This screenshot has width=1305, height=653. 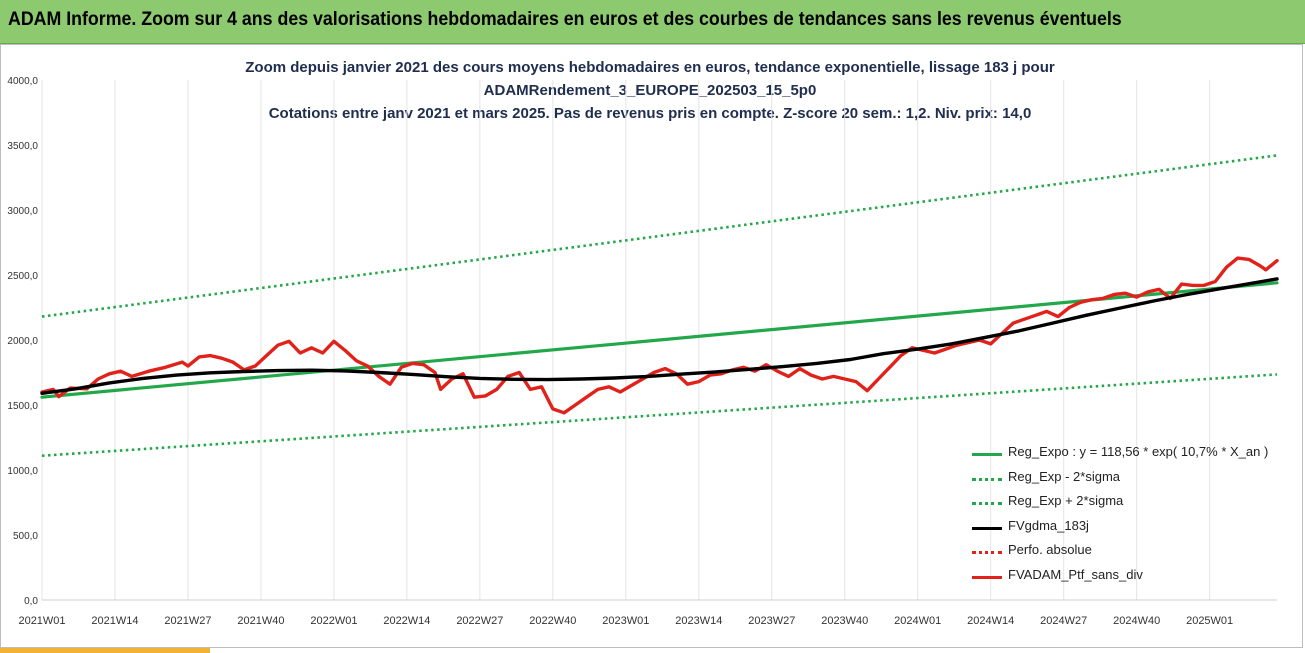 I want to click on legend-swatch-reg-expo, so click(x=987, y=454).